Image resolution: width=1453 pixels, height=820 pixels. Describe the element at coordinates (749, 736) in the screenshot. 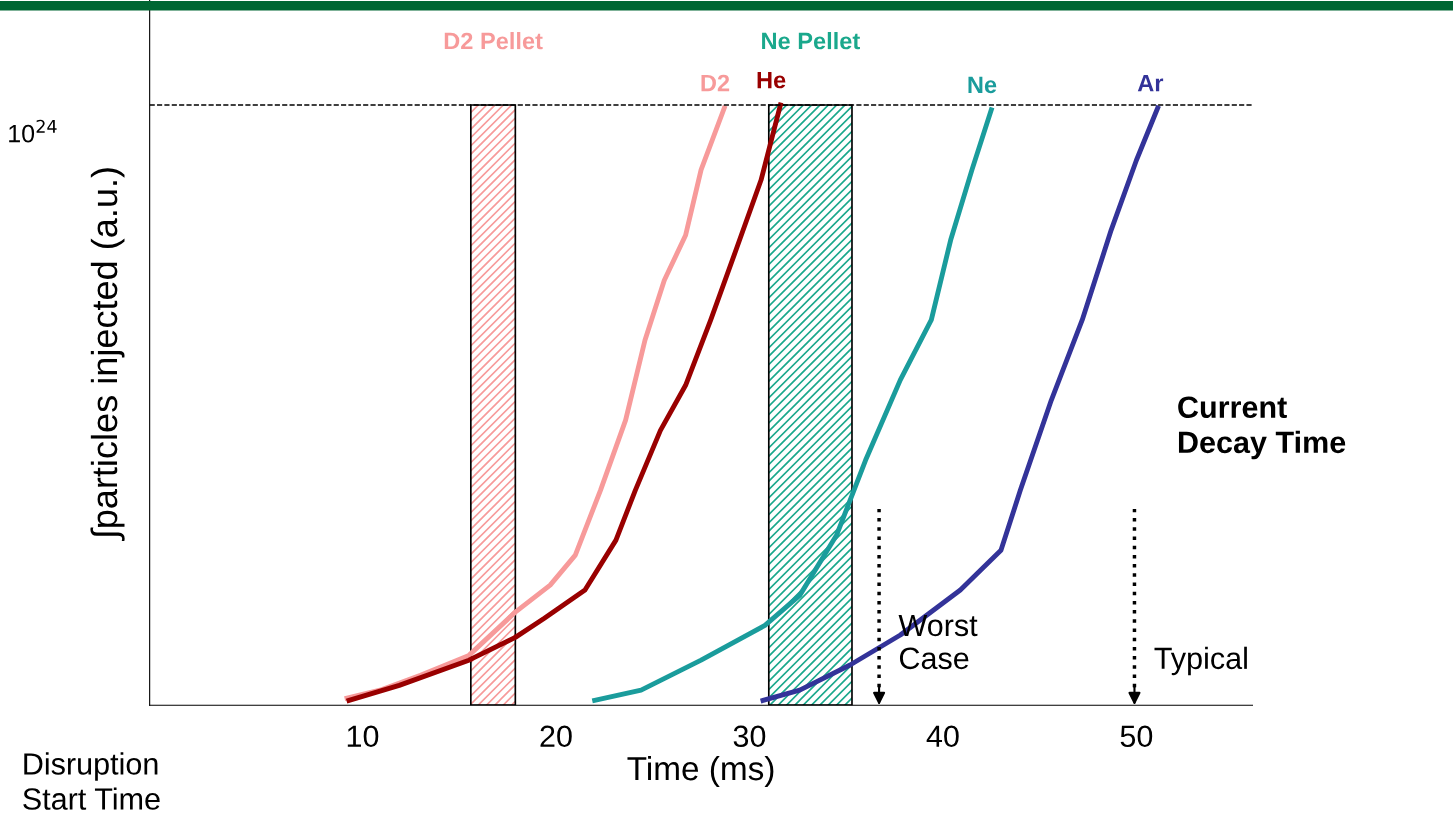

I see `x-tick-label: 30` at that location.